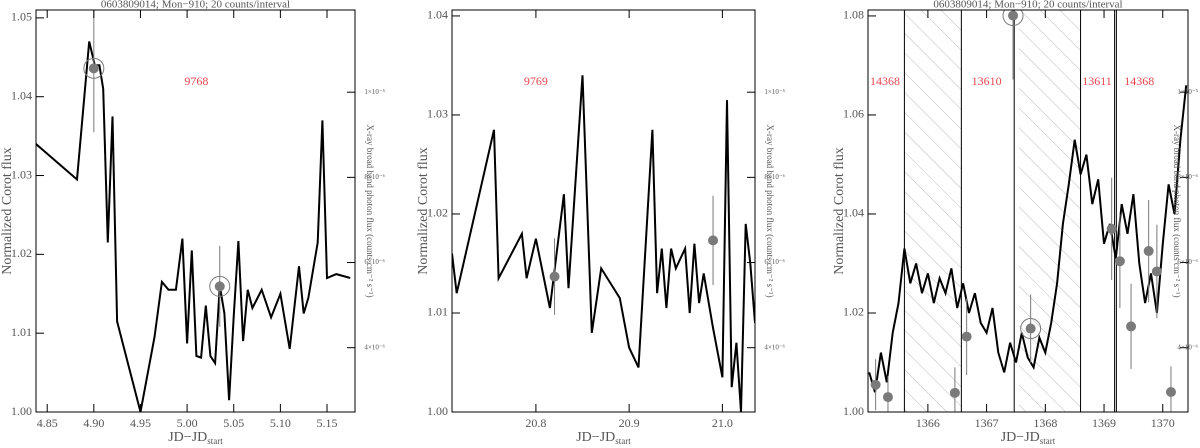 The height and width of the screenshot is (448, 1200). What do you see at coordinates (1045, 423) in the screenshot?
I see `x-tick-label: 1368` at bounding box center [1045, 423].